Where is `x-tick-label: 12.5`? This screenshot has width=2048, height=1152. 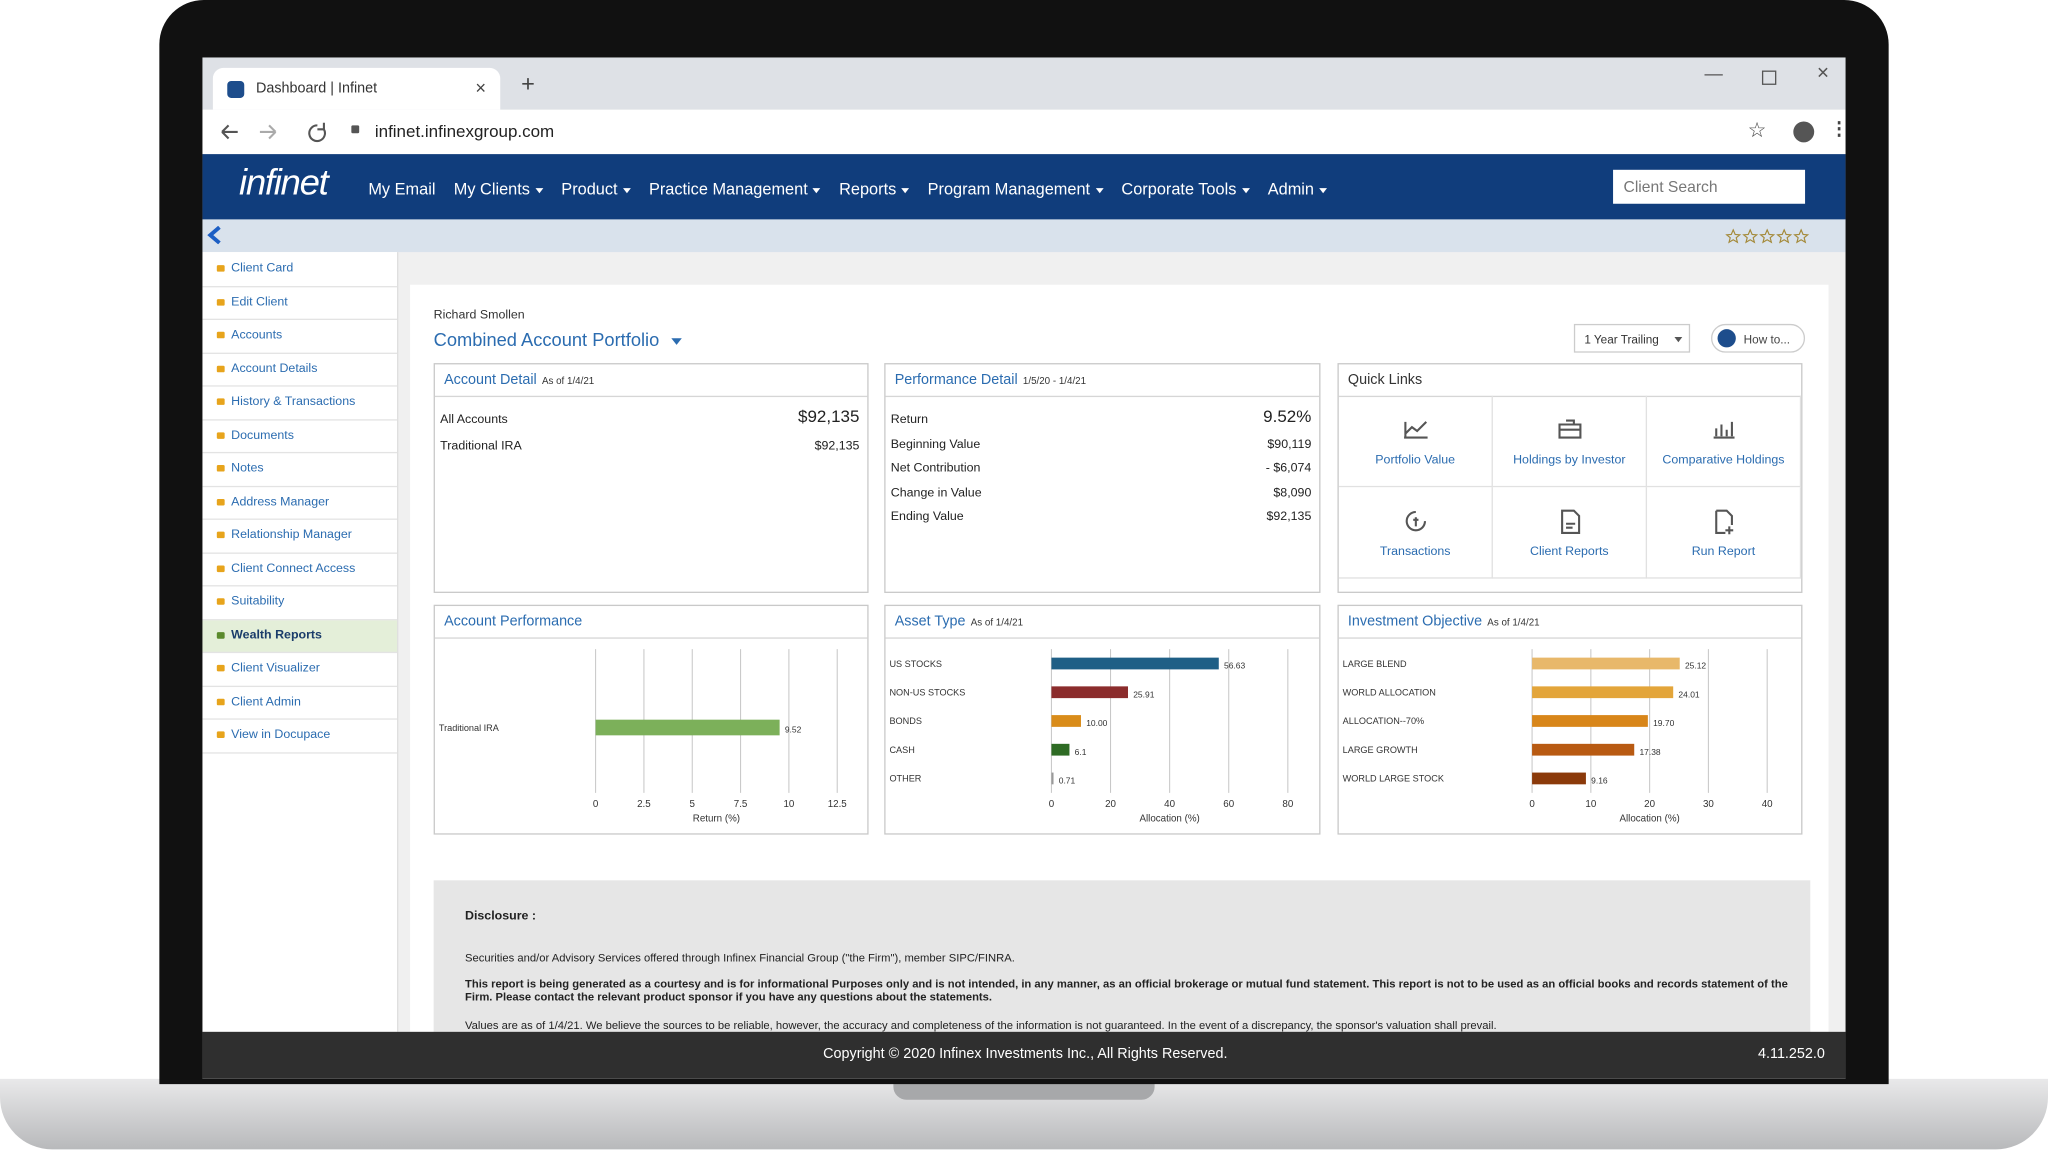
x-tick-label: 12.5 is located at coordinates (838, 804).